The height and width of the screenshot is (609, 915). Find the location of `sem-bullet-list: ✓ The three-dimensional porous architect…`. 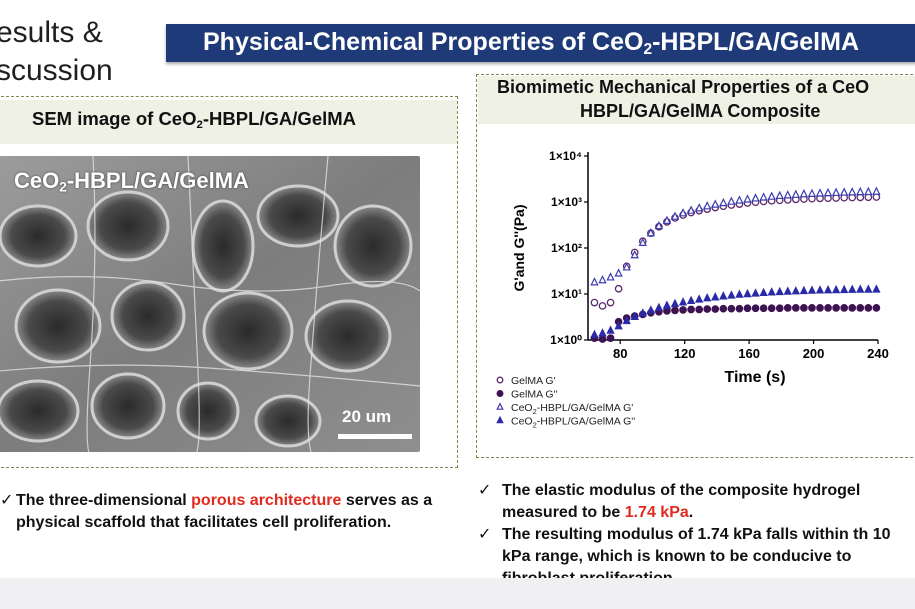

sem-bullet-list: ✓ The three-dimensional porous architect… is located at coordinates (225, 512).